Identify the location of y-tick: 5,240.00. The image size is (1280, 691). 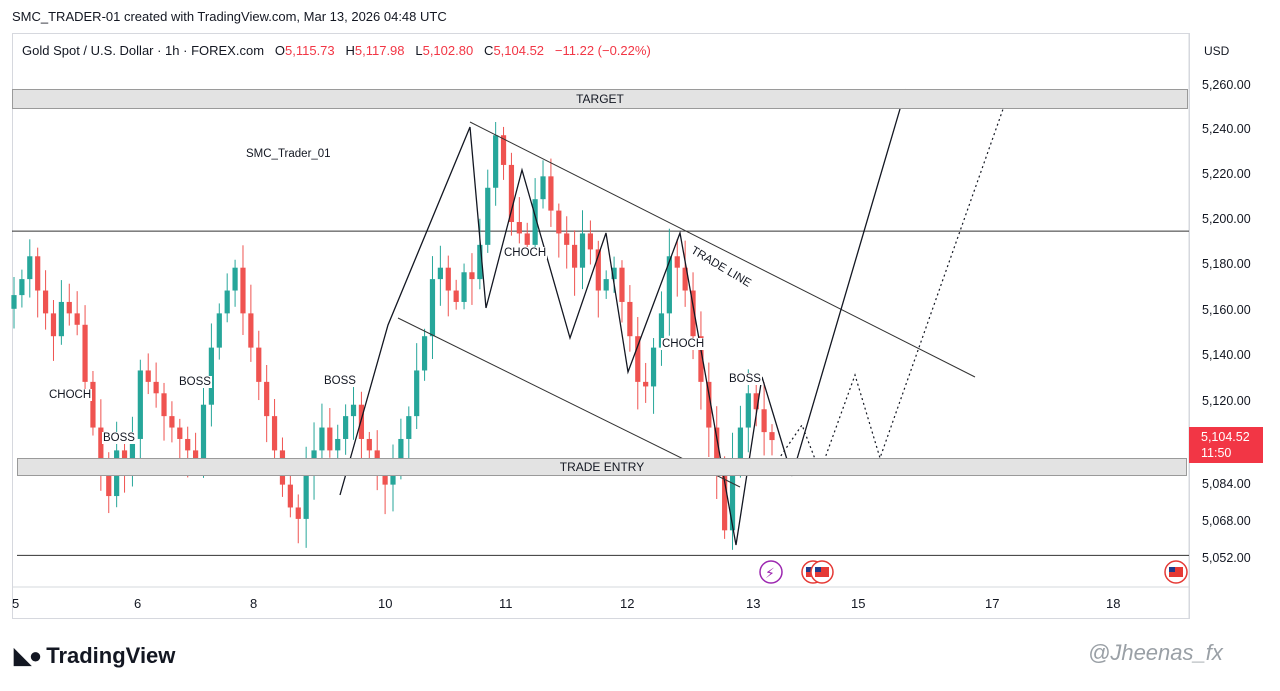
(1226, 129).